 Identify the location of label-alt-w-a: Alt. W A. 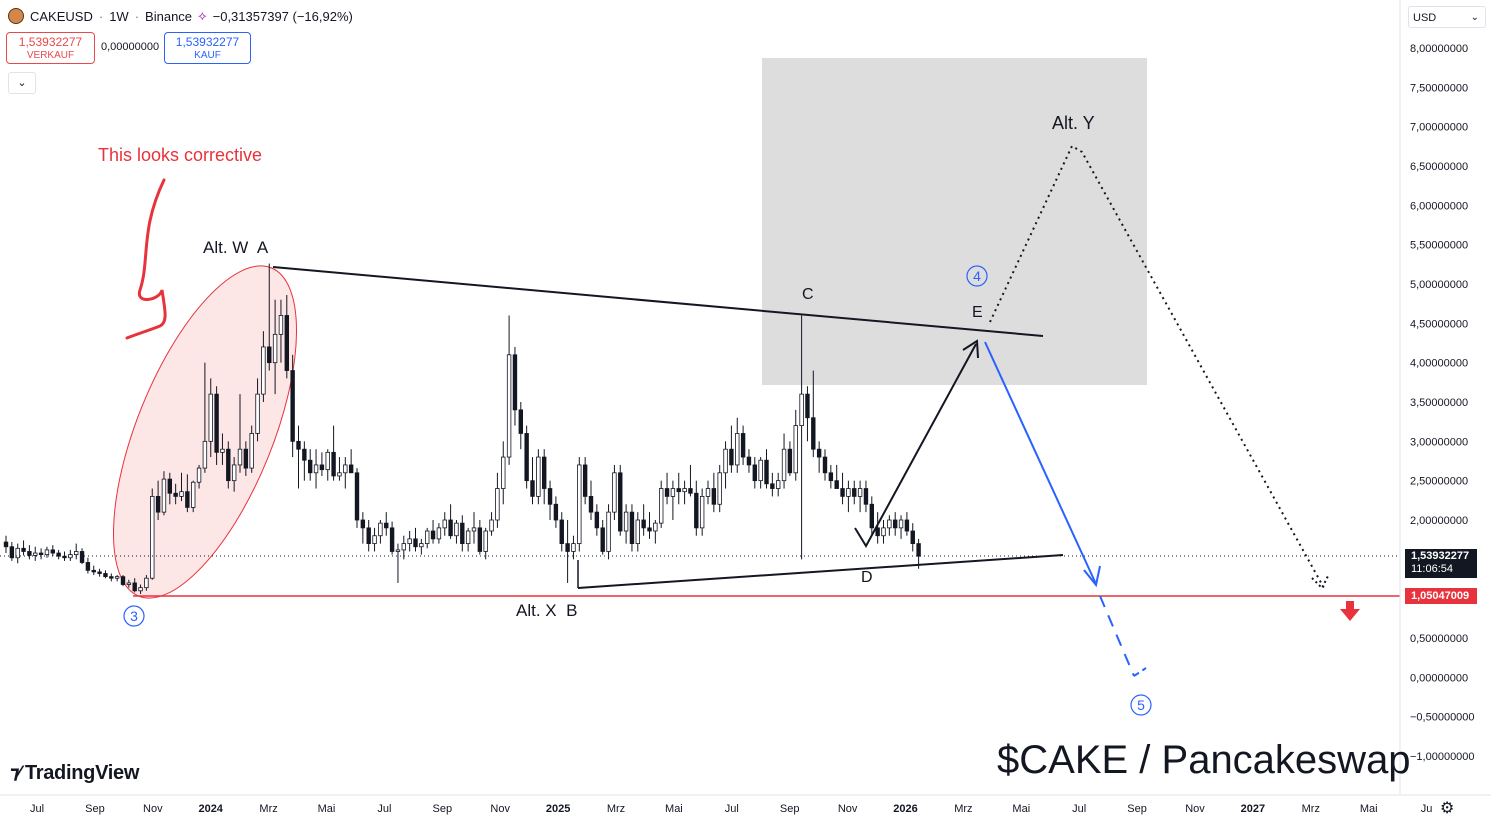
(236, 247).